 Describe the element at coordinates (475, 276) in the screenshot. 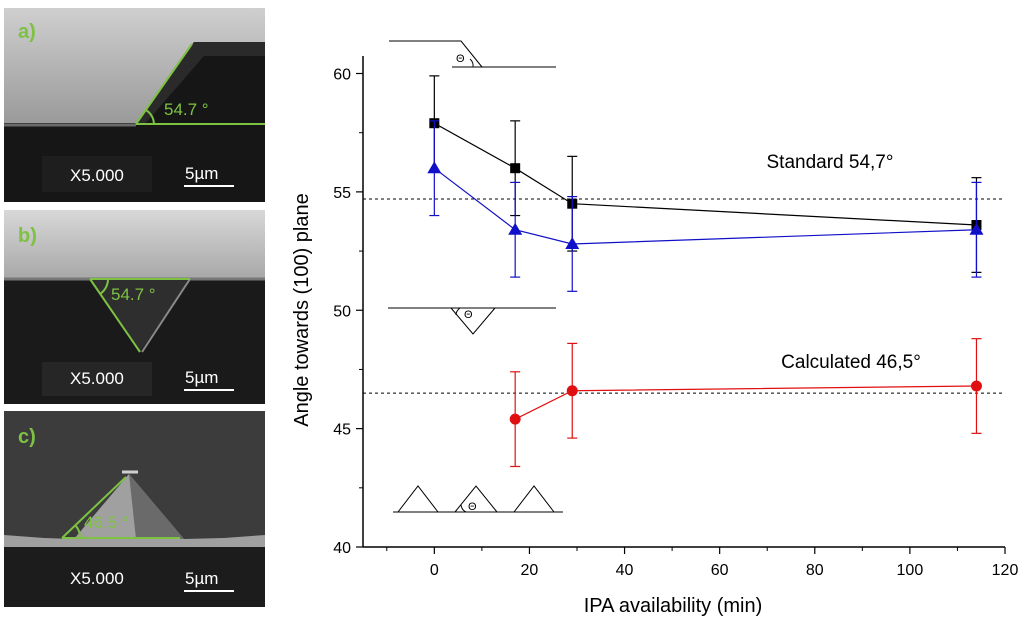

I see `profile-insets: Θ Θ Θ` at that location.